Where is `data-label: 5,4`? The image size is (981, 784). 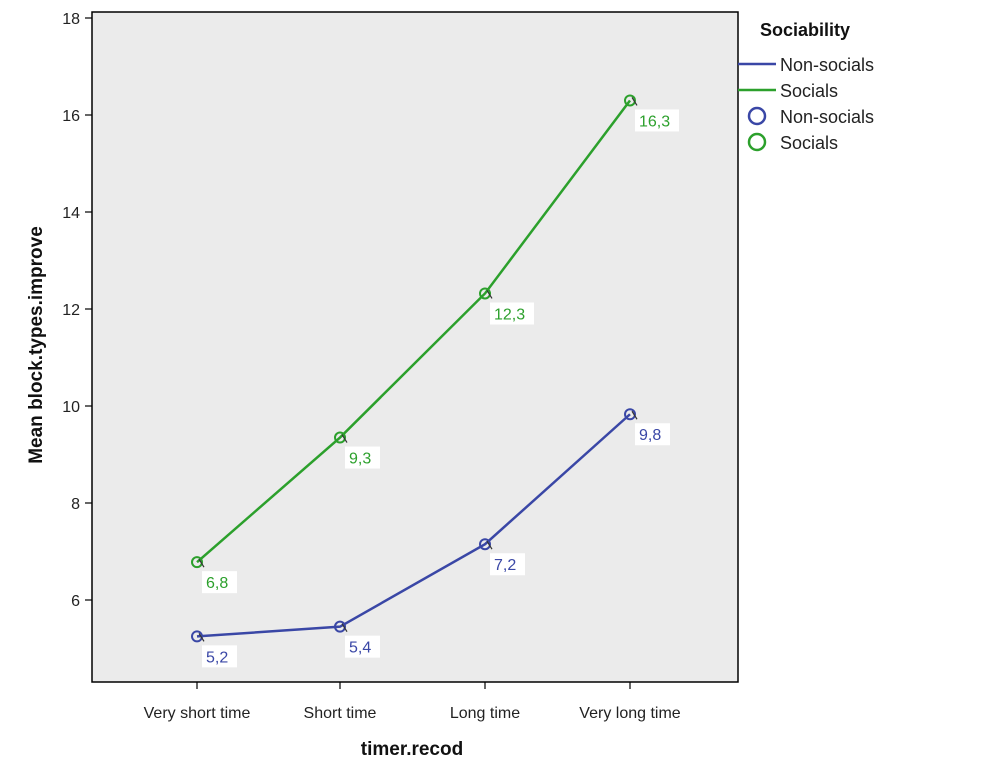 data-label: 5,4 is located at coordinates (360, 648).